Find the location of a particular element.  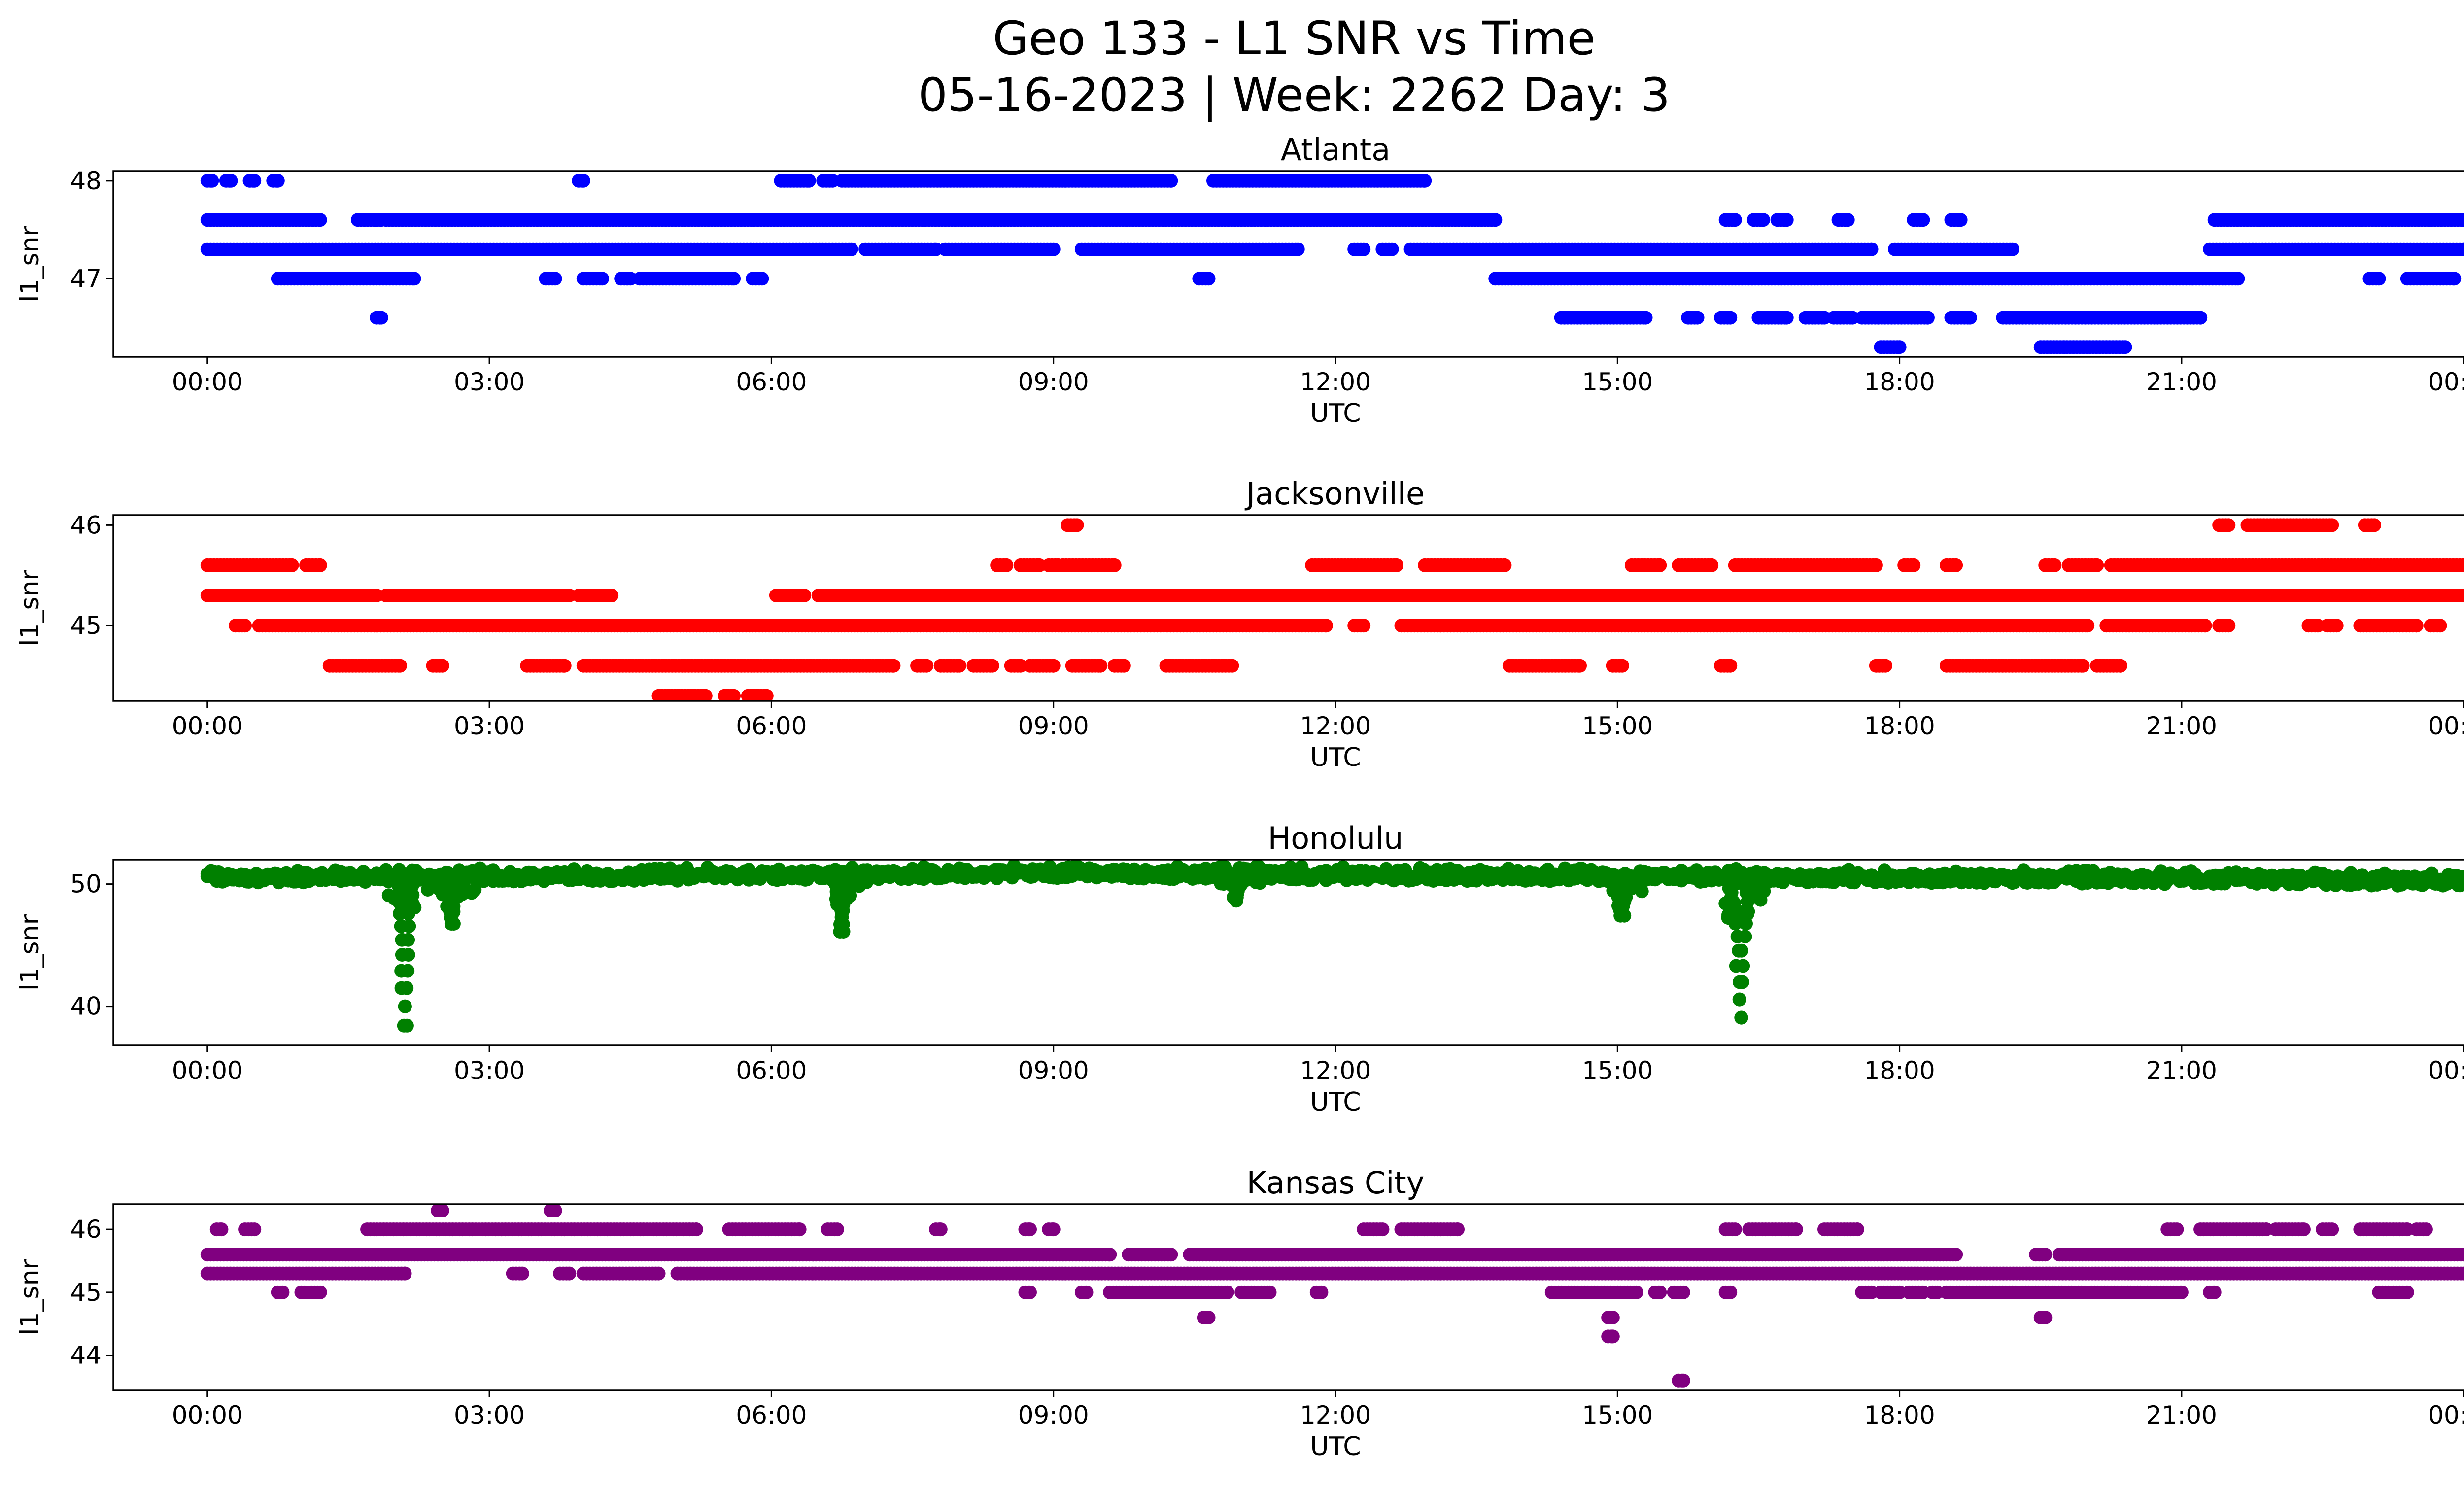

y-tick-label: 48 is located at coordinates (86, 181).